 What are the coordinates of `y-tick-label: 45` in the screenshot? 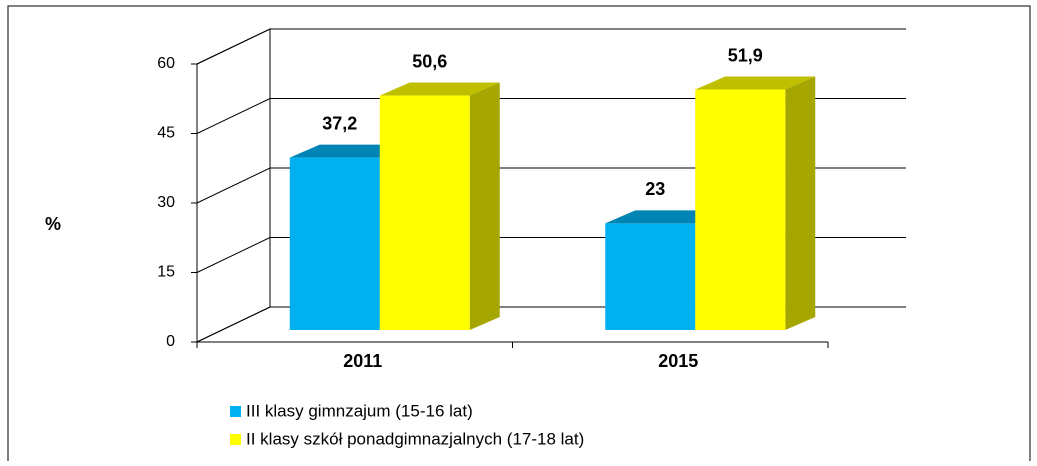 It's located at (166, 133).